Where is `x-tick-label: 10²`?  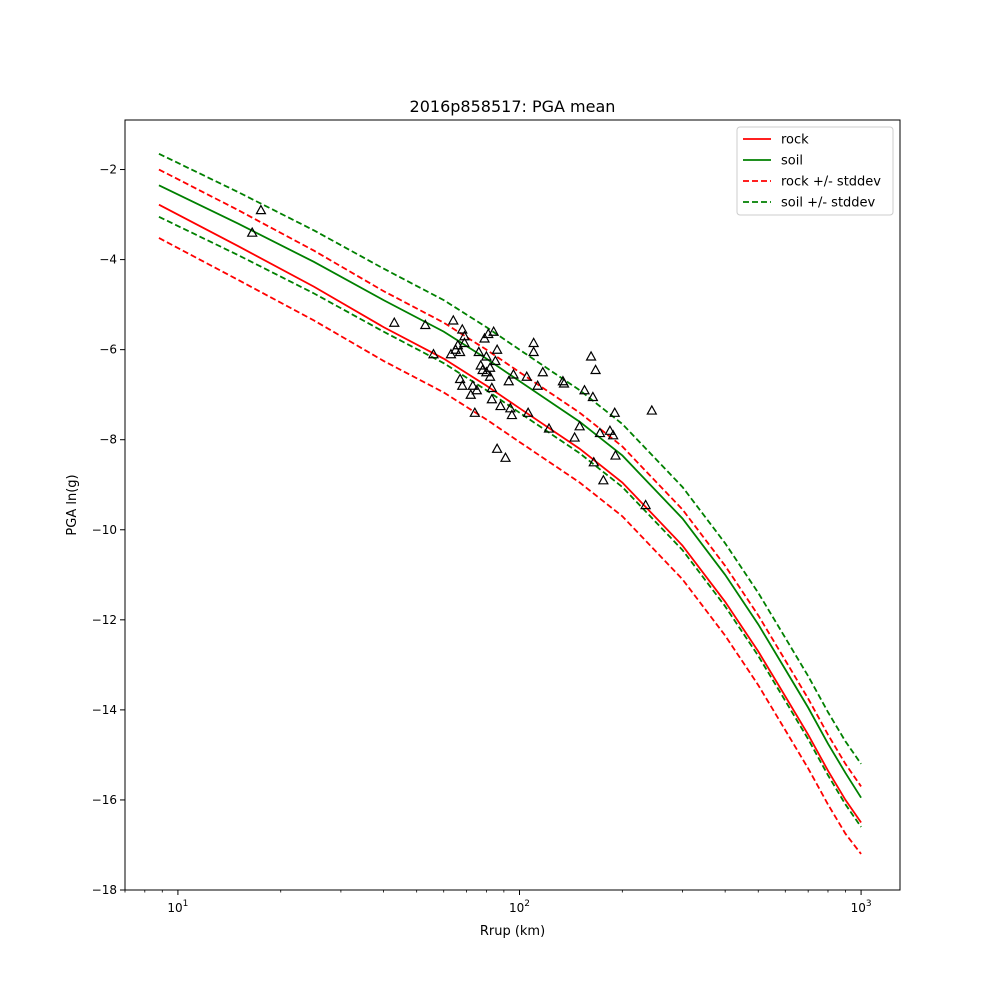
x-tick-label: 10² is located at coordinates (519, 907).